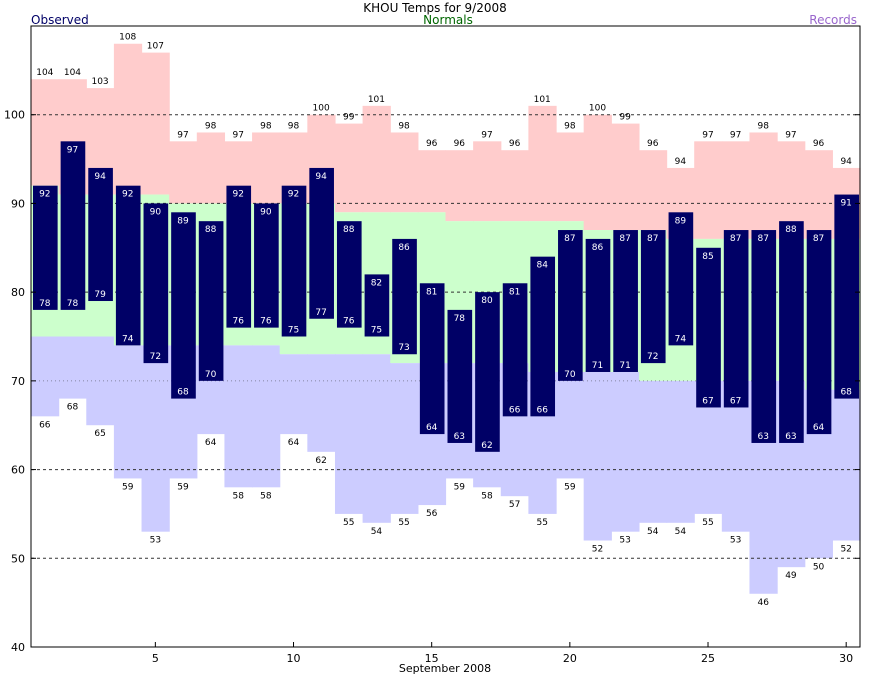 This screenshot has height=676, width=870. Describe the element at coordinates (542, 100) in the screenshot. I see `record-high-label: 101` at that location.